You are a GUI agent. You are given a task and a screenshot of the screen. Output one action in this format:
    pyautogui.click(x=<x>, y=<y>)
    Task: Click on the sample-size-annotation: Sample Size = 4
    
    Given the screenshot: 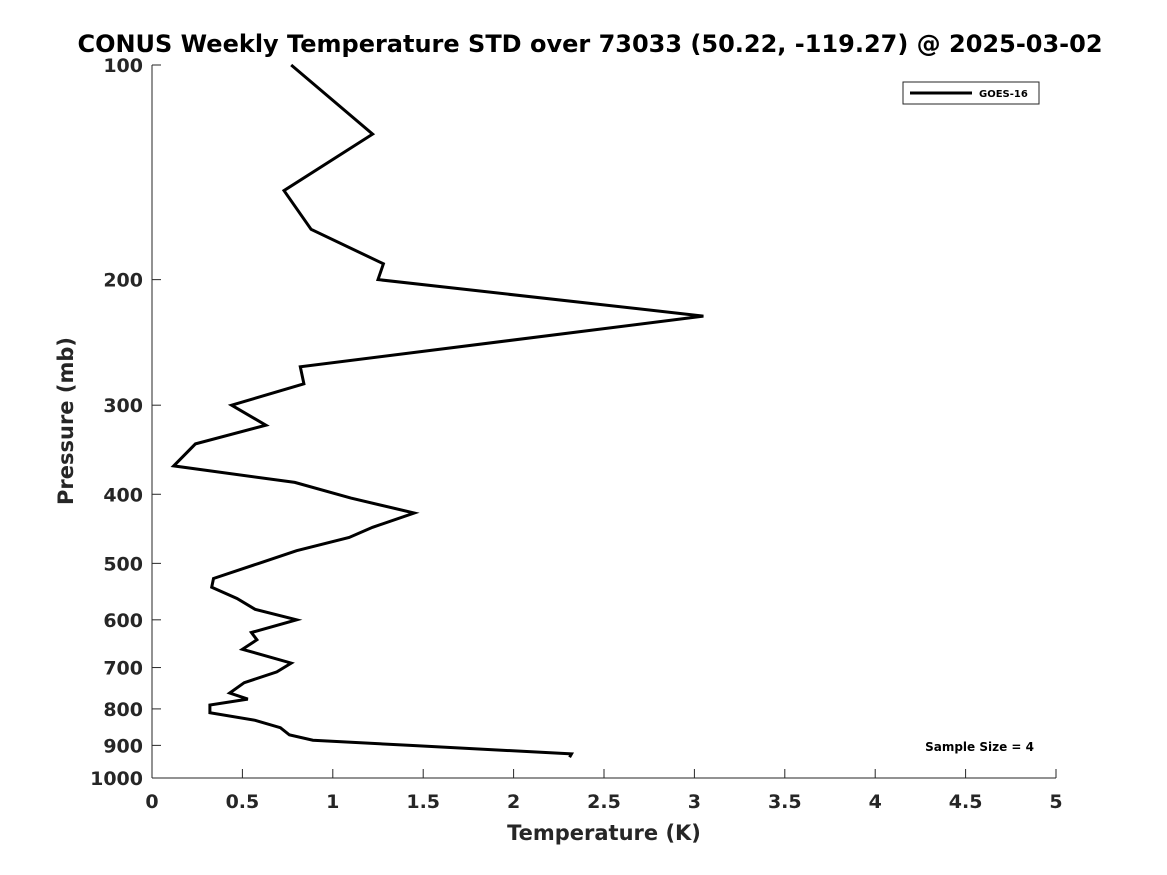 What is the action you would take?
    pyautogui.click(x=979, y=747)
    